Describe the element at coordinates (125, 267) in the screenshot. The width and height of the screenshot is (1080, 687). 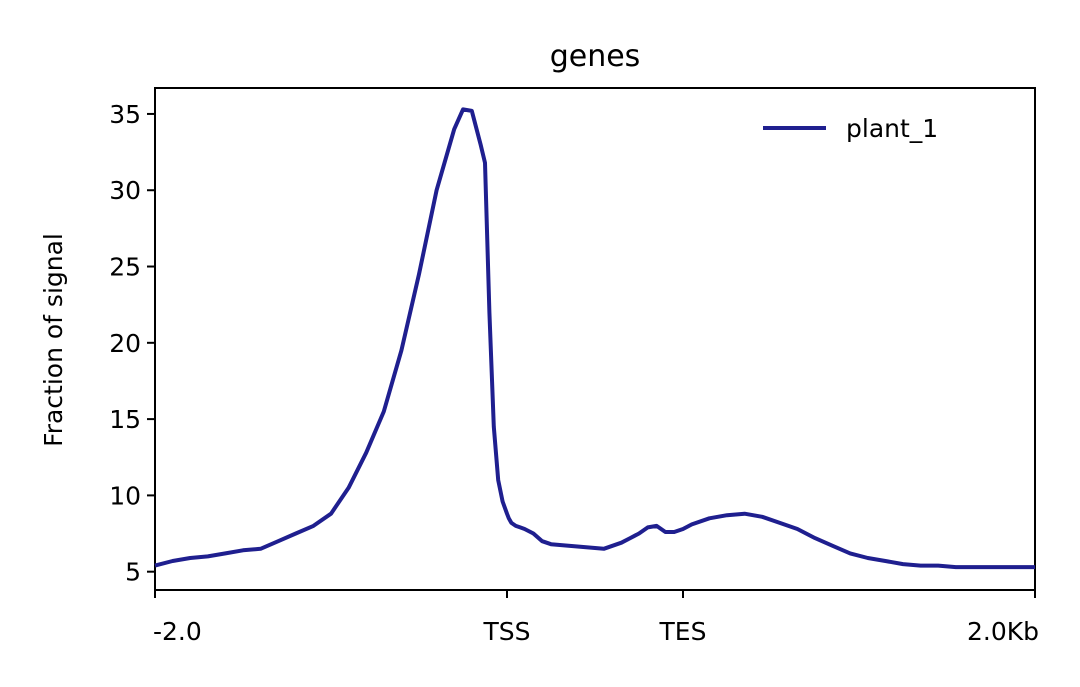
I see `y-tick-label: 25` at that location.